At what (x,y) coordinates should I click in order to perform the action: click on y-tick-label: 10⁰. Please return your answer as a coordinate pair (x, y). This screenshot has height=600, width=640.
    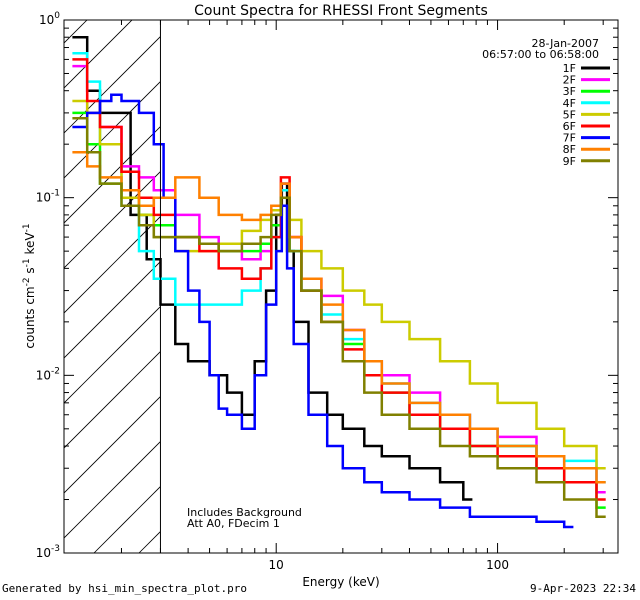
    Looking at the image, I should click on (49, 19).